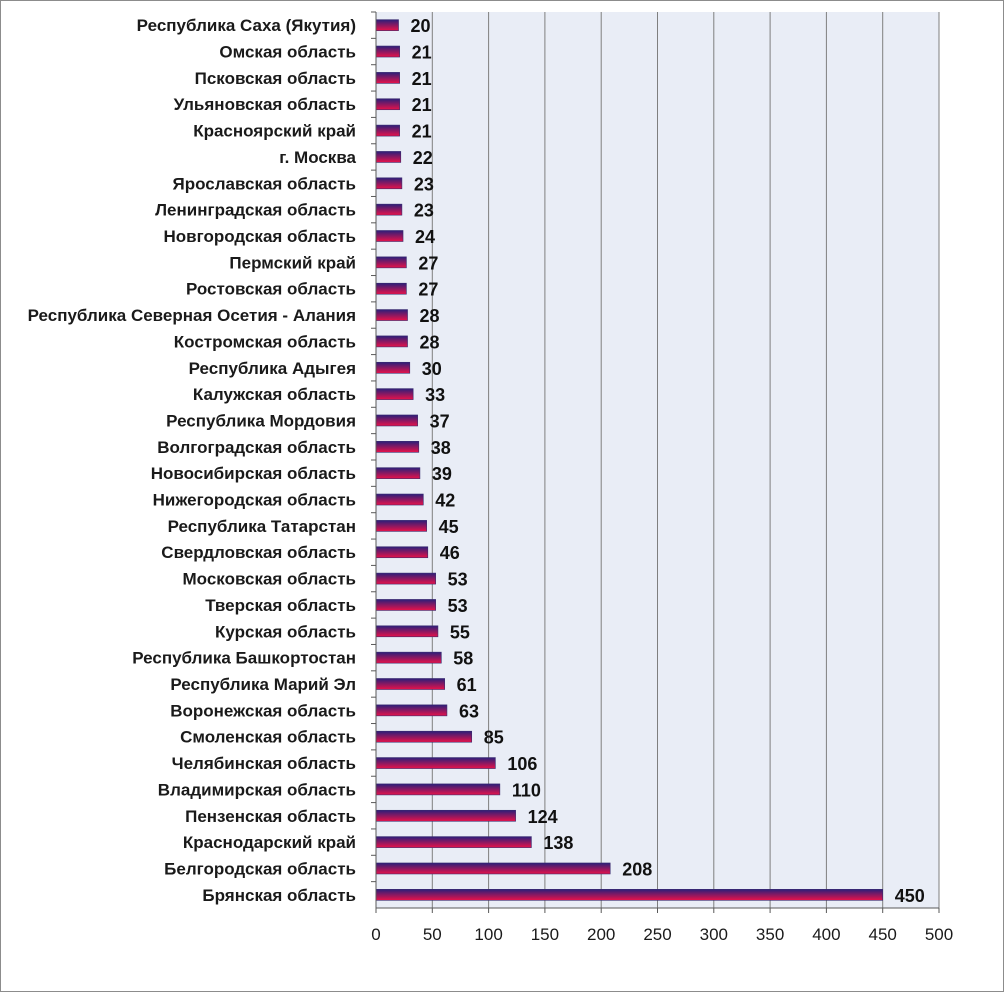 The height and width of the screenshot is (993, 1004). Describe the element at coordinates (260, 868) in the screenshot. I see `category-label: Белгородская область` at that location.